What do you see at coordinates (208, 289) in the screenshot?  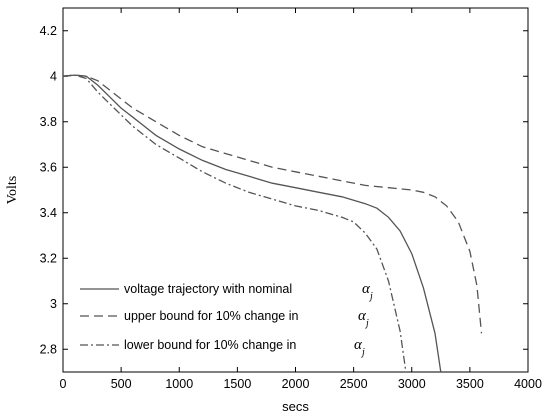 I see `legend-label: voltage trajectory with nominal` at bounding box center [208, 289].